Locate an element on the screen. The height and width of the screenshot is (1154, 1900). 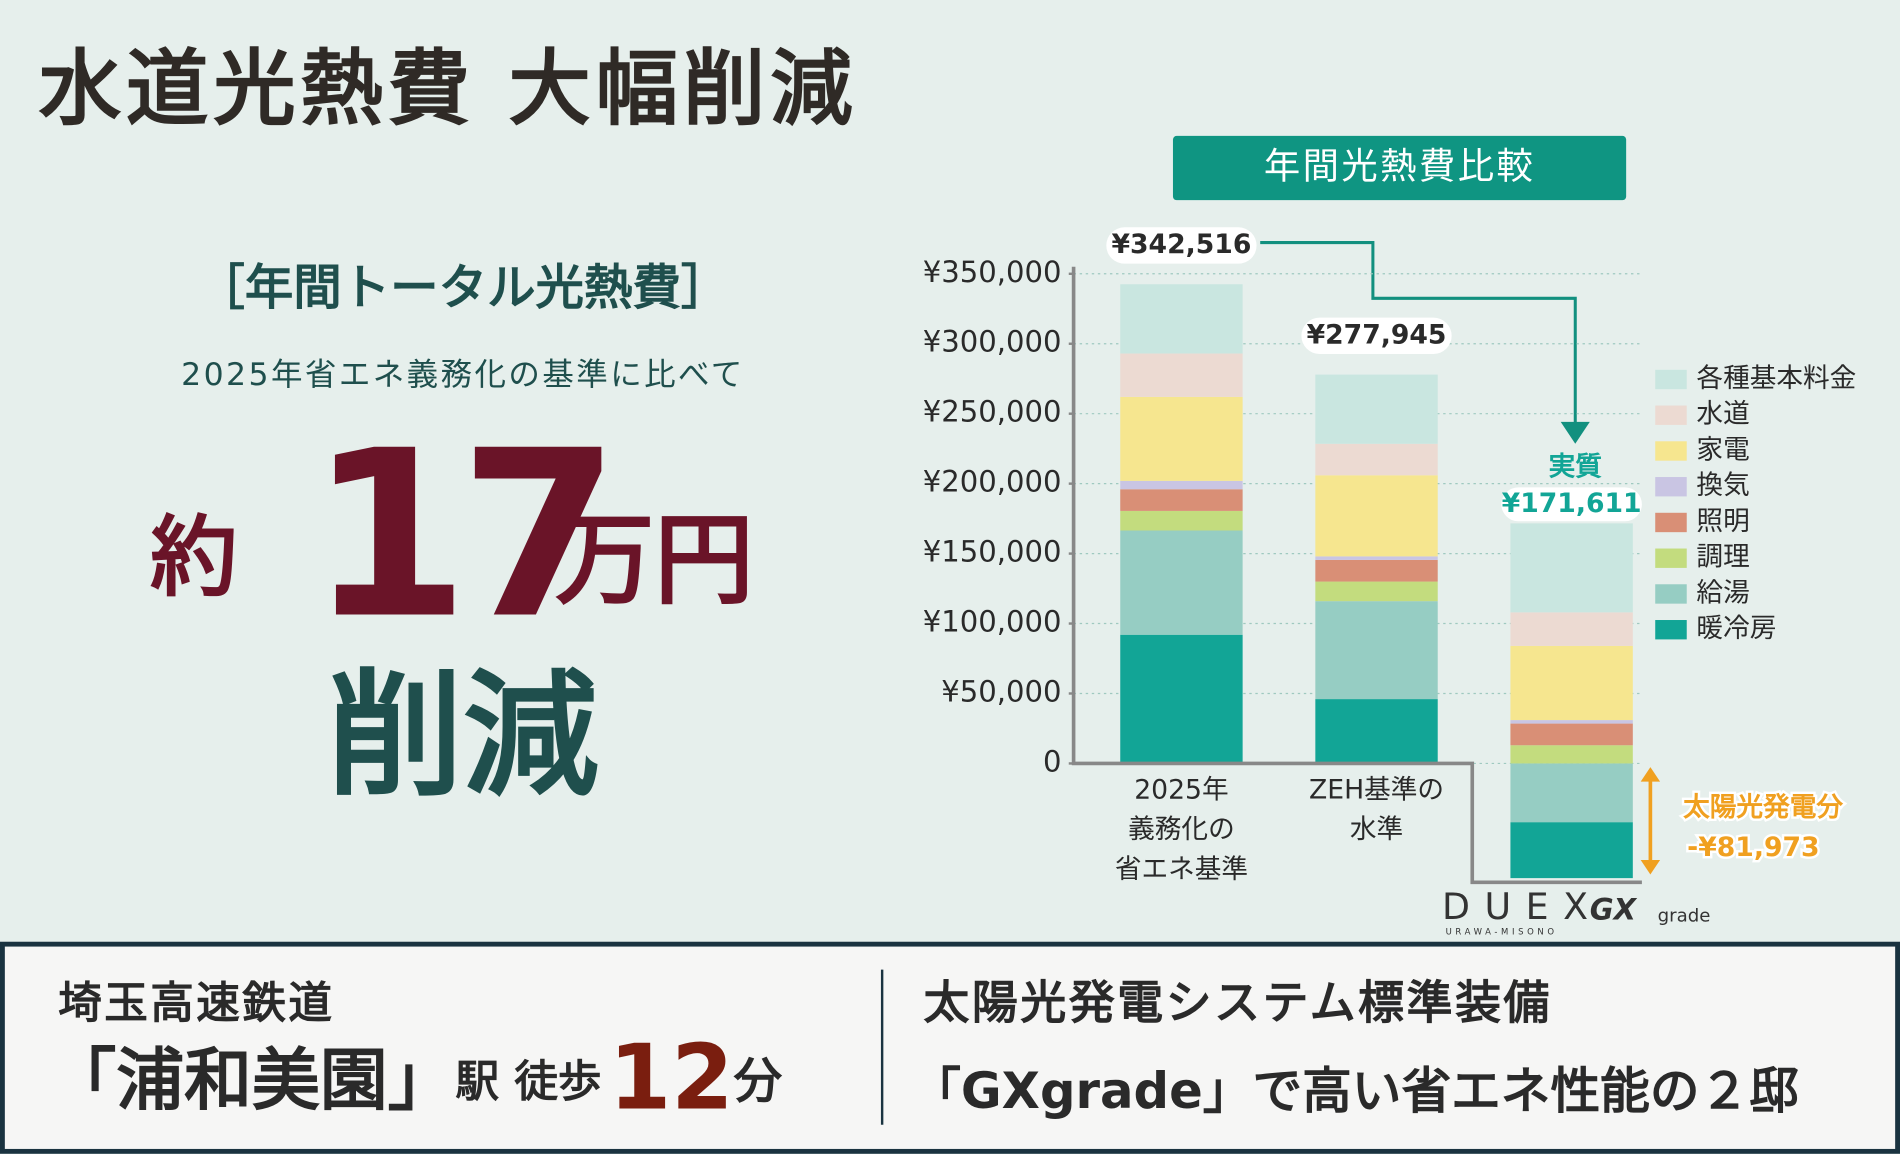
y-tick-label: ¥100,000 is located at coordinates (992, 622).